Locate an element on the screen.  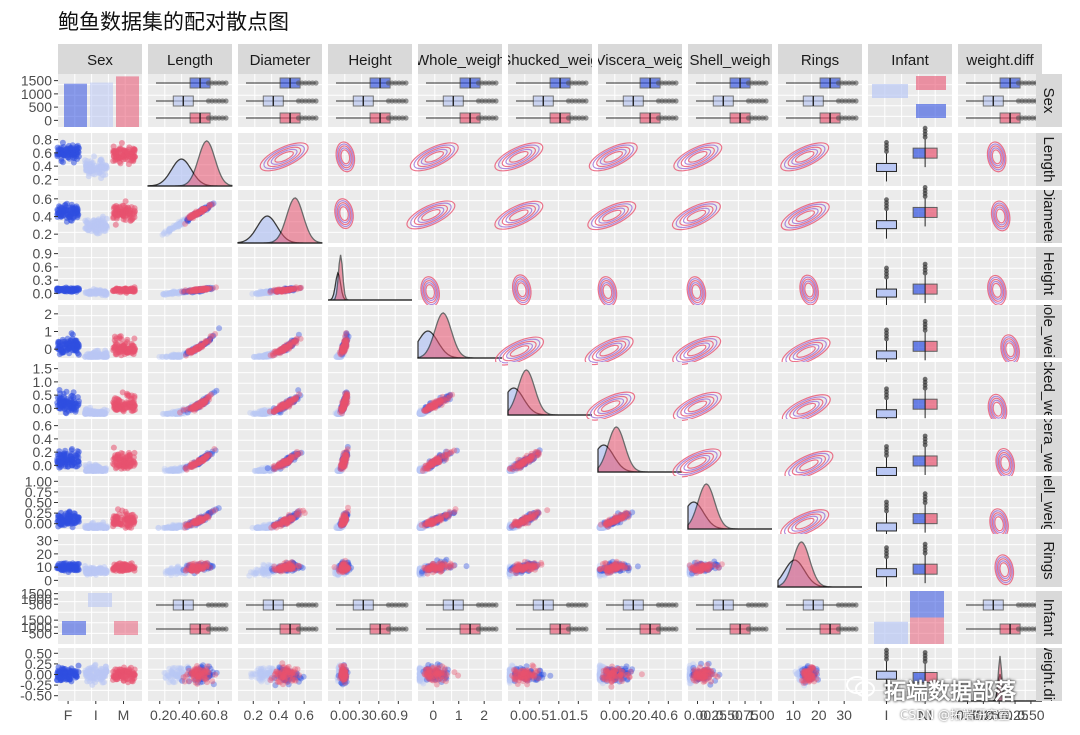
box-I is located at coordinates (886, 167).